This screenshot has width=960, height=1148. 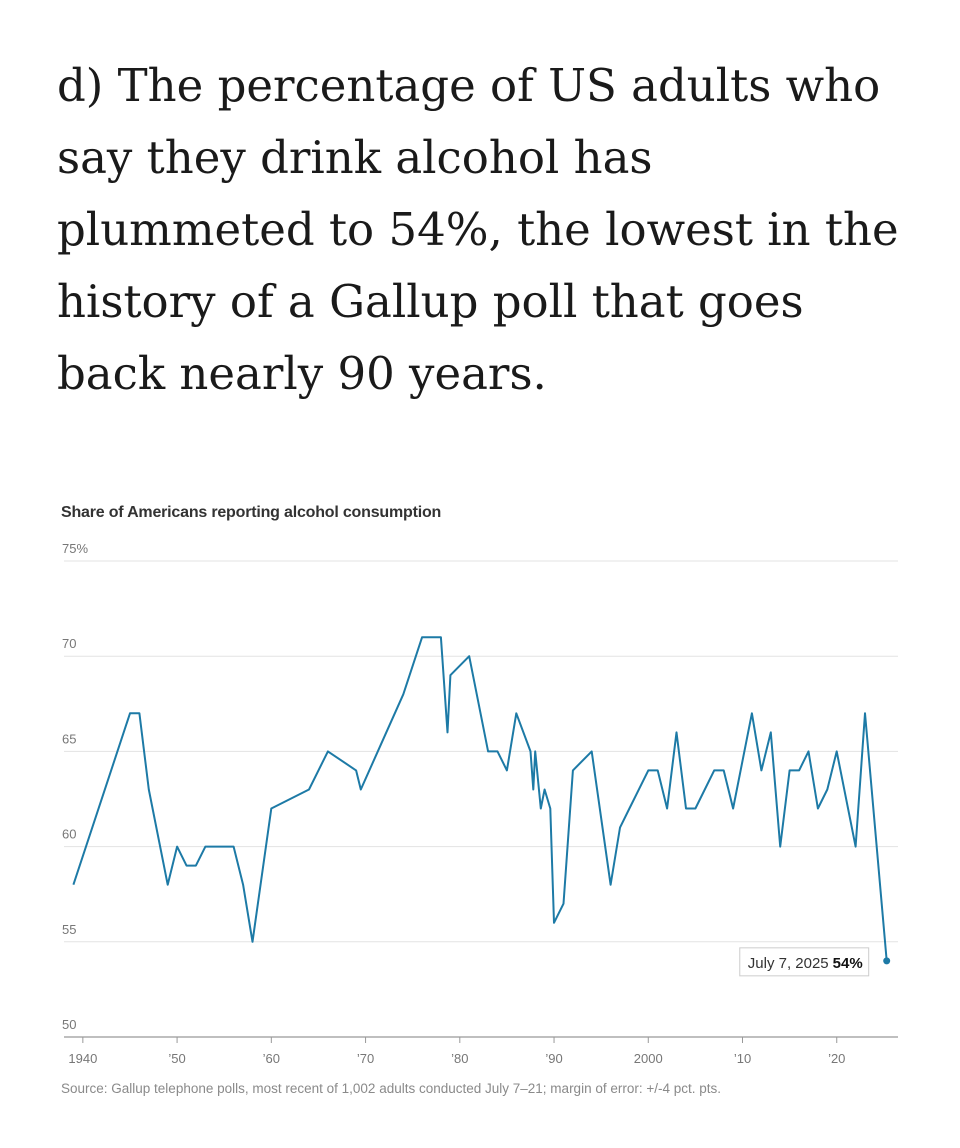 What do you see at coordinates (365, 1058) in the screenshot?
I see `x-tick-label: ’70` at bounding box center [365, 1058].